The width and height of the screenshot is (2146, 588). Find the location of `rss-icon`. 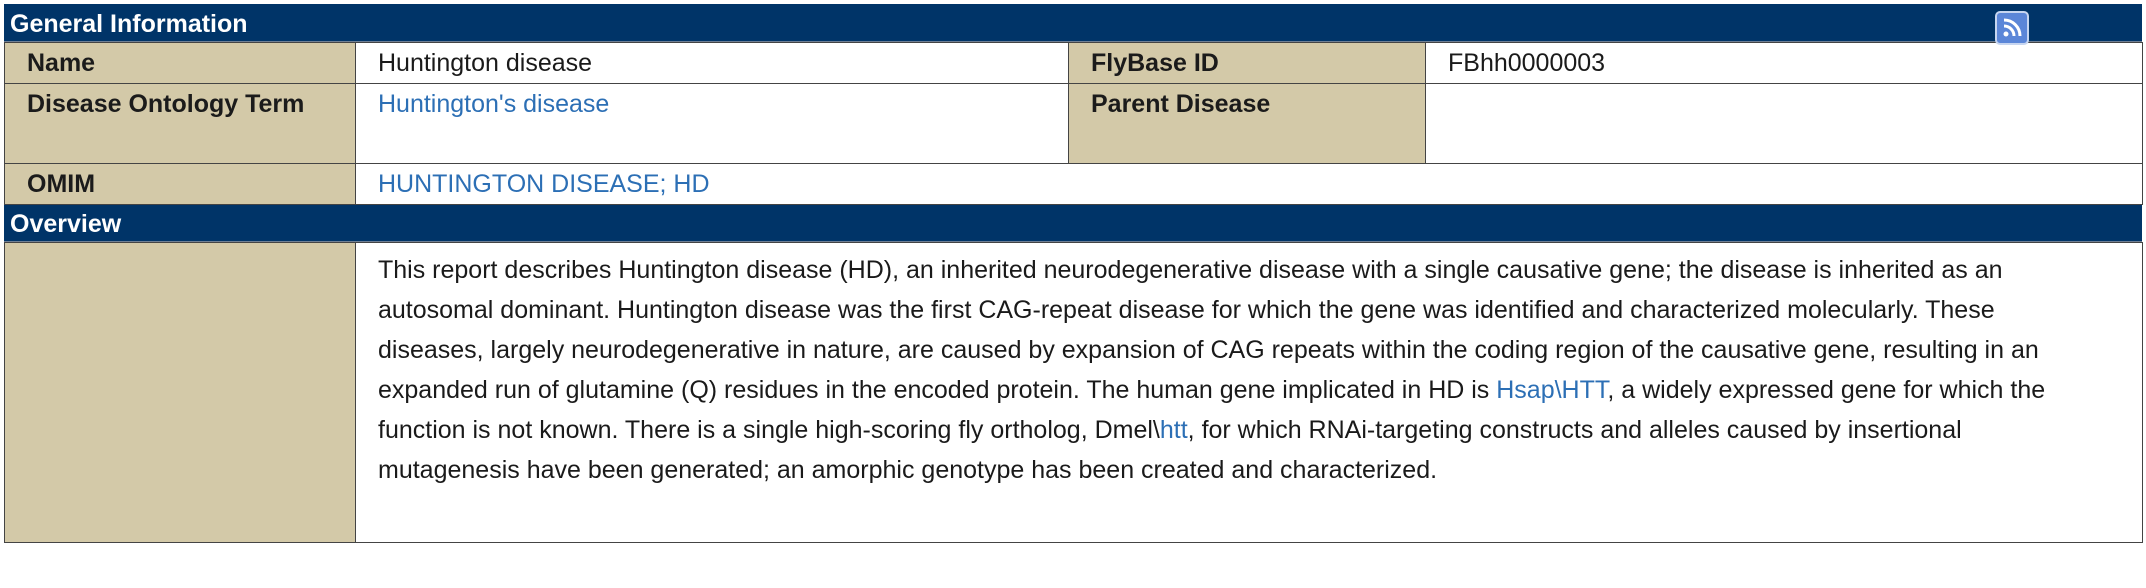

rss-icon is located at coordinates (2012, 28).